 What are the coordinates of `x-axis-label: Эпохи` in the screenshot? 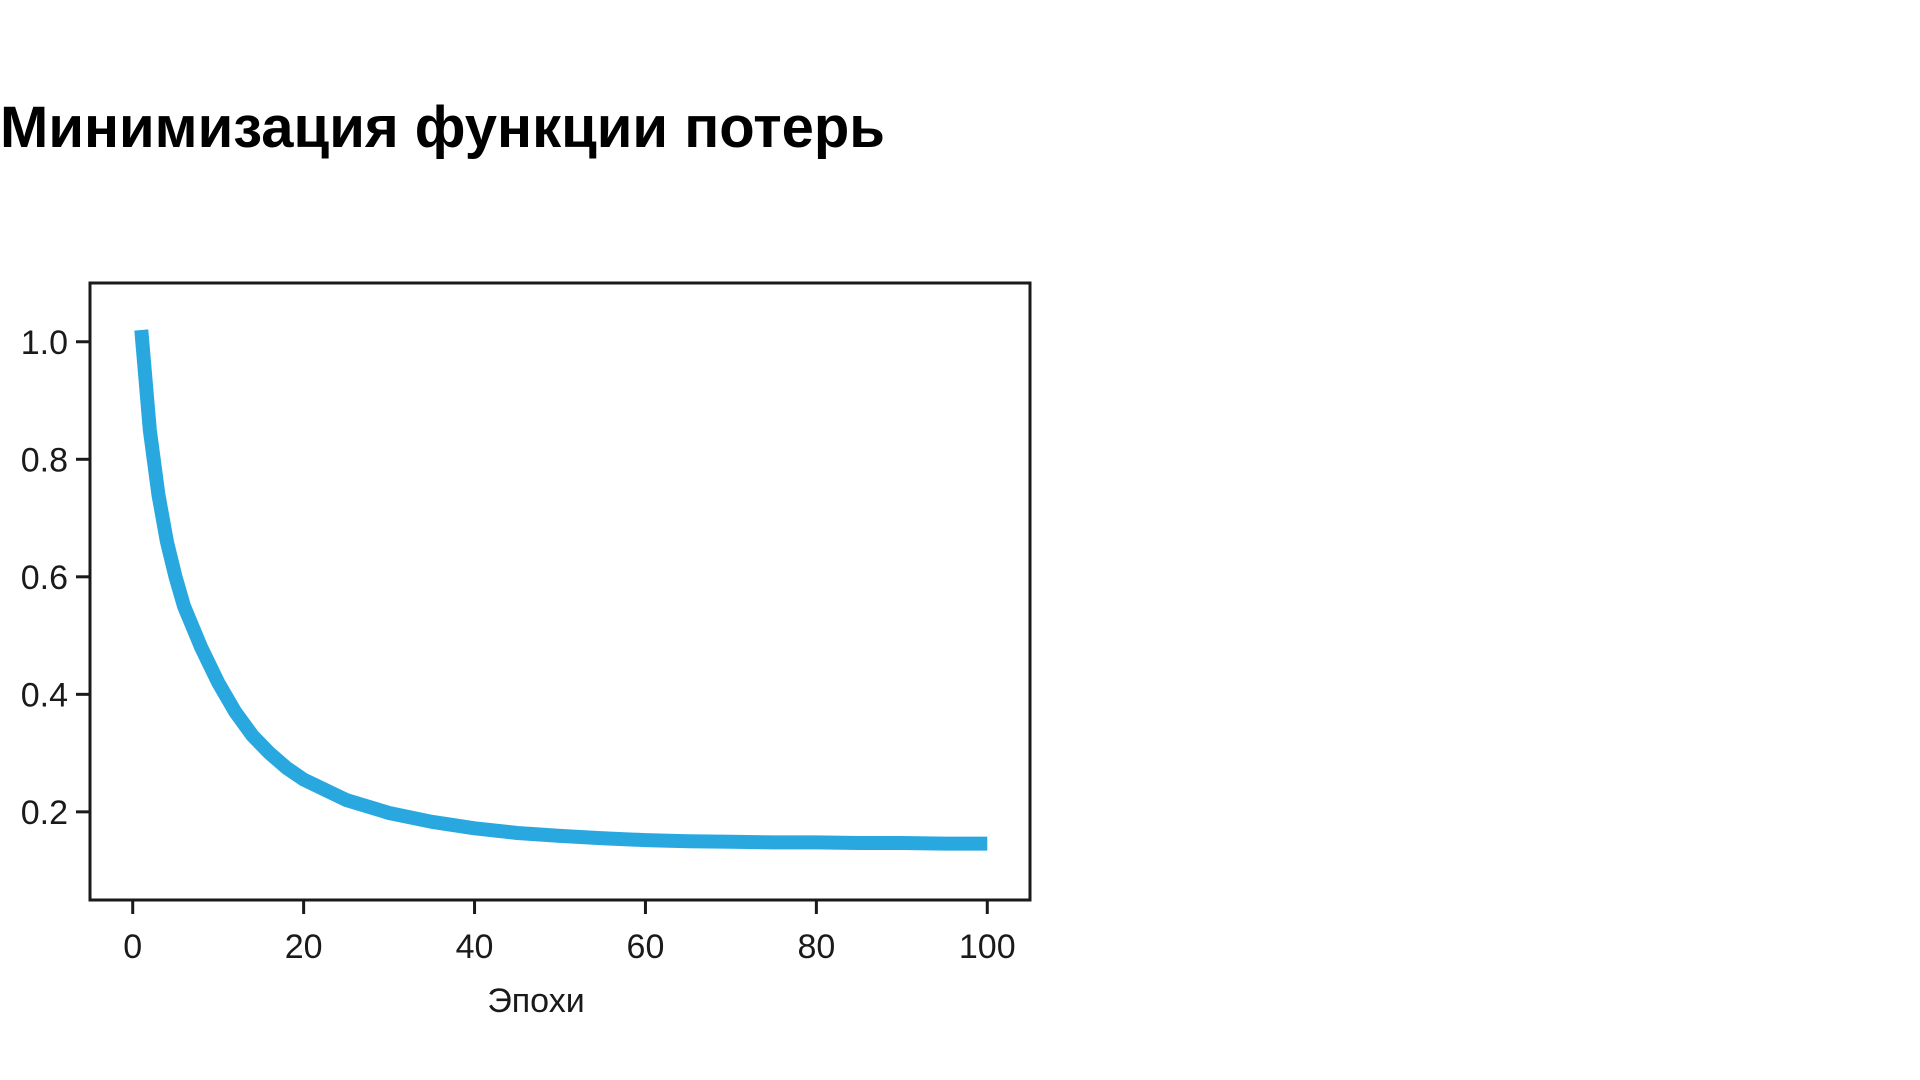 It's located at (535, 1001).